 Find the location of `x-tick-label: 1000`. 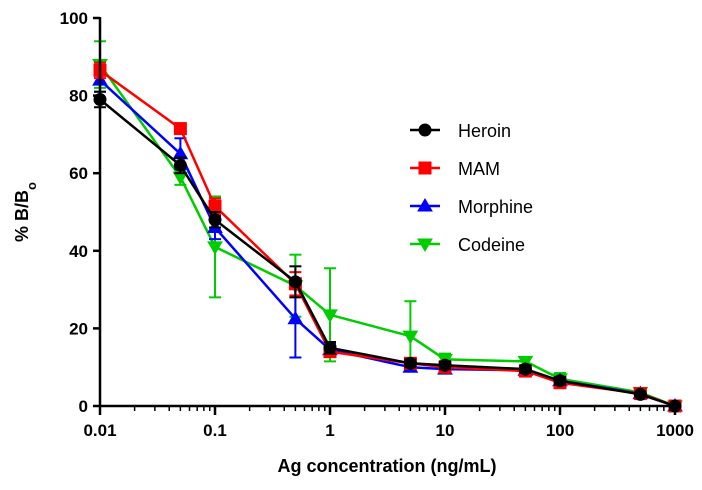

x-tick-label: 1000 is located at coordinates (675, 430).